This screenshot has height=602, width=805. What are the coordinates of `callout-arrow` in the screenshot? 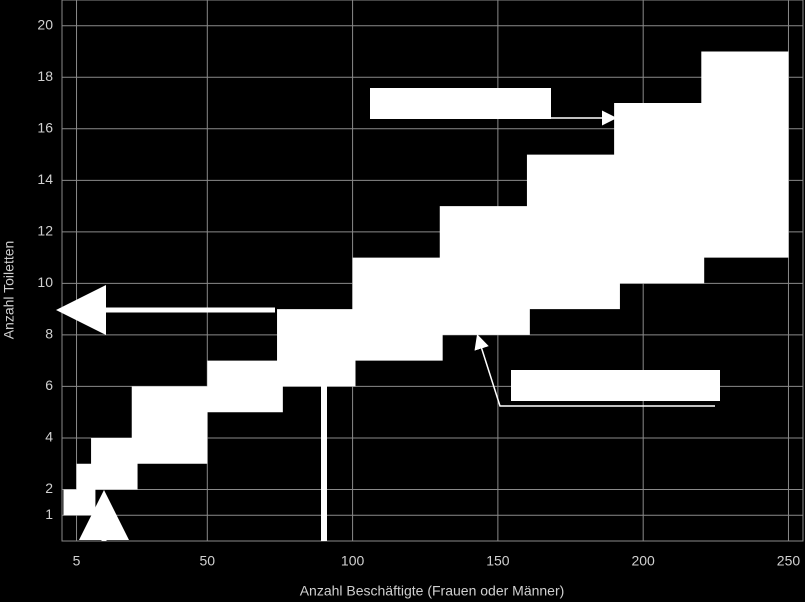 It's located at (594, 370).